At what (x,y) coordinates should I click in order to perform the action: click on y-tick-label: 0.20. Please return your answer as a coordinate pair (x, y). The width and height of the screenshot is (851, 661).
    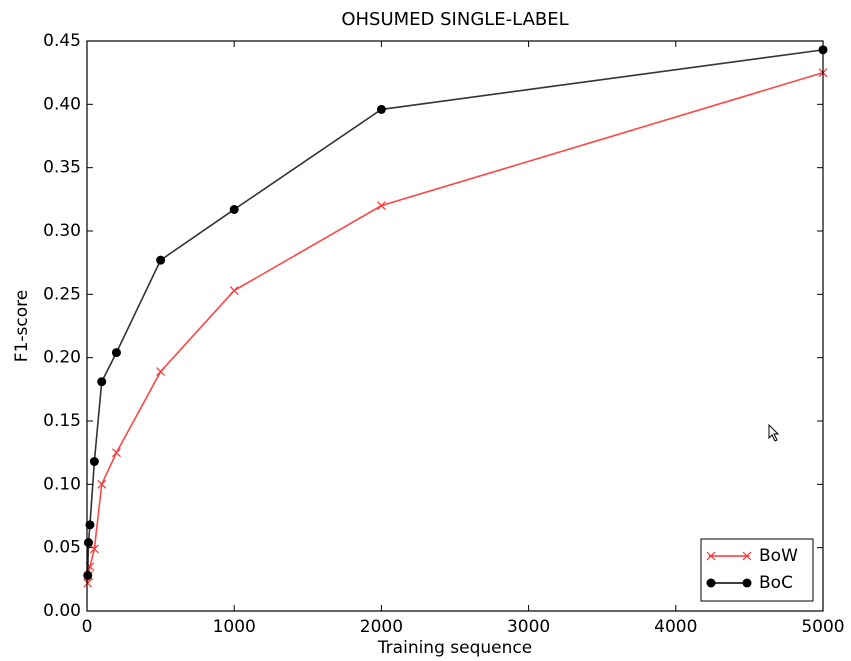
    Looking at the image, I should click on (62, 358).